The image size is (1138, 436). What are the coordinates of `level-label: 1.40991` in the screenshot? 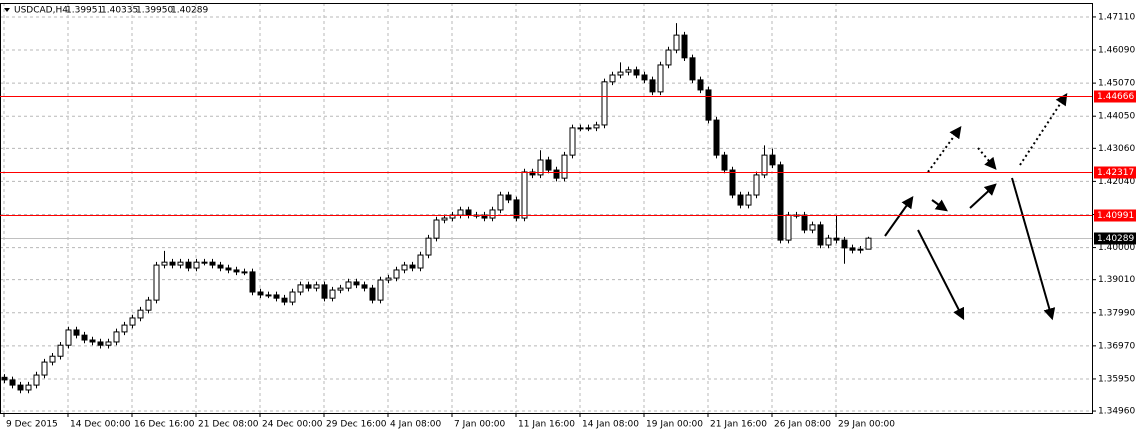 It's located at (1115, 216).